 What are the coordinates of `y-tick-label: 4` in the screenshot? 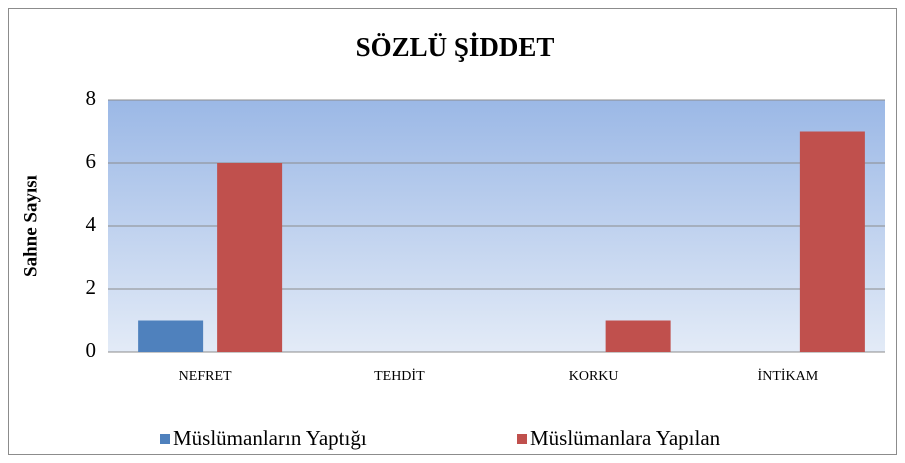 It's located at (91, 224).